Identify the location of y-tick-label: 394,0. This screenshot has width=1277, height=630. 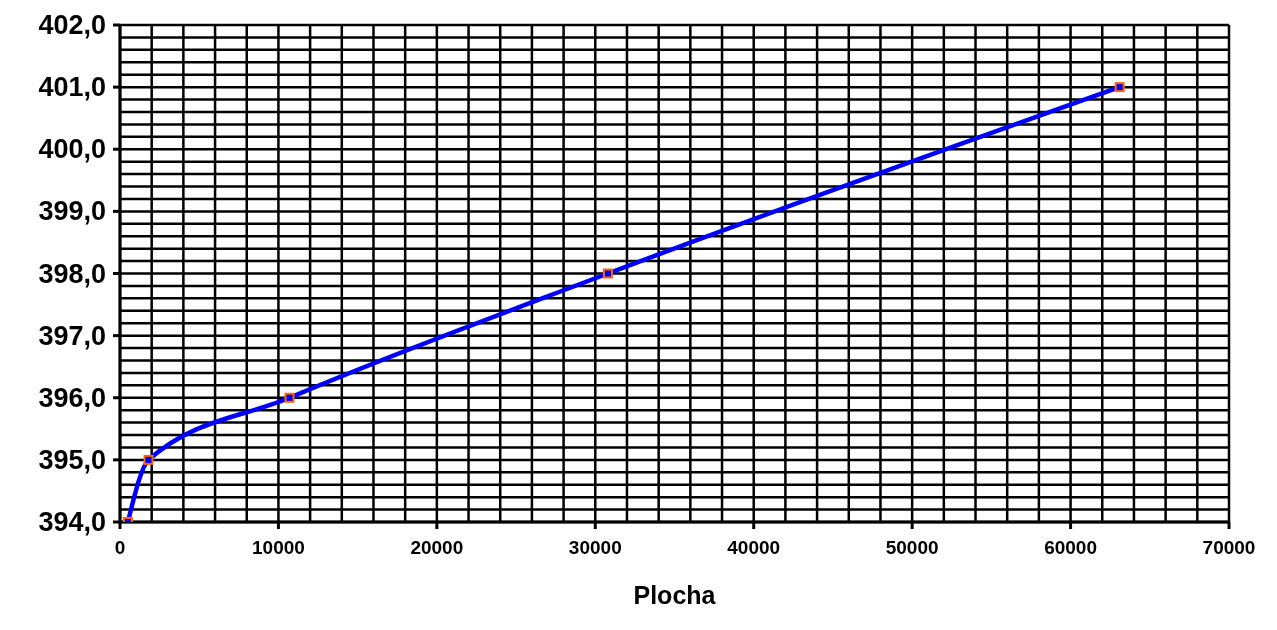
(72, 522).